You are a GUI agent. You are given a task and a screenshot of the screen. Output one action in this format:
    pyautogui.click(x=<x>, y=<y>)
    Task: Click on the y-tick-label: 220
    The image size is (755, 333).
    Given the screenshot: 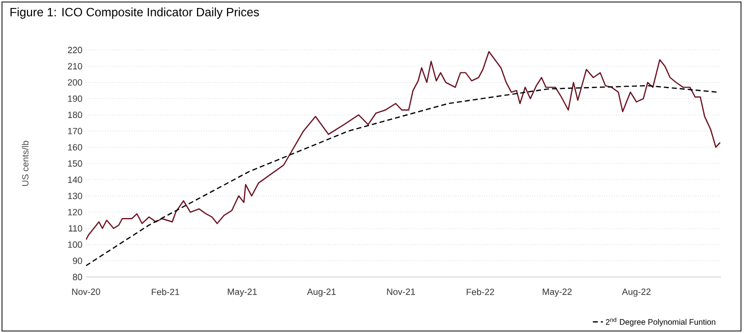 What is the action you would take?
    pyautogui.click(x=75, y=50)
    